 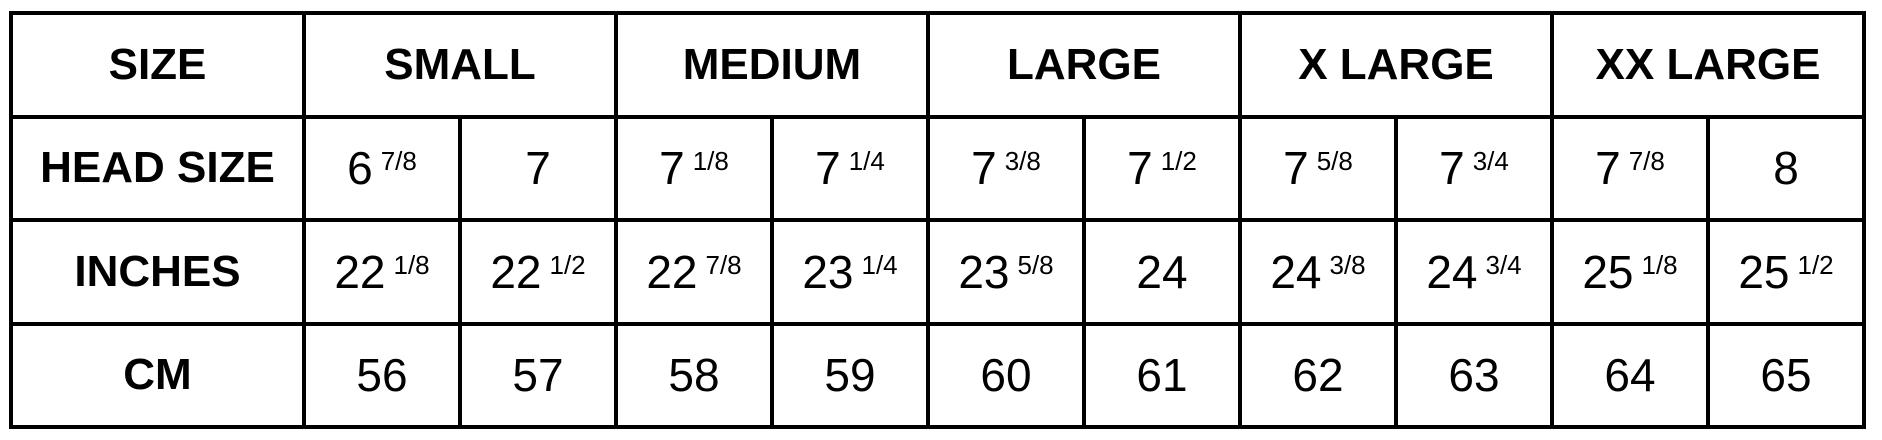 I want to click on inches-cell: 24, so click(x=1162, y=272).